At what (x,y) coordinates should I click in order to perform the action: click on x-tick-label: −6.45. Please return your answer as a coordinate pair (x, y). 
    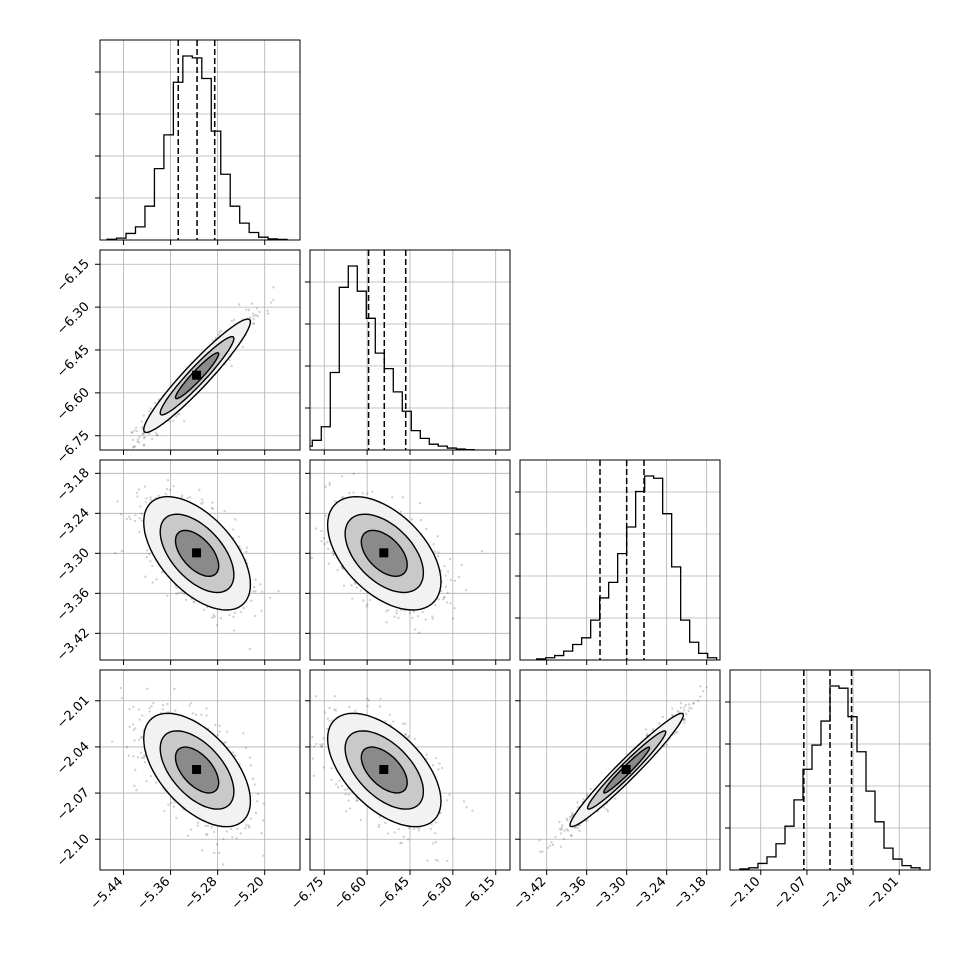
    Looking at the image, I should click on (393, 893).